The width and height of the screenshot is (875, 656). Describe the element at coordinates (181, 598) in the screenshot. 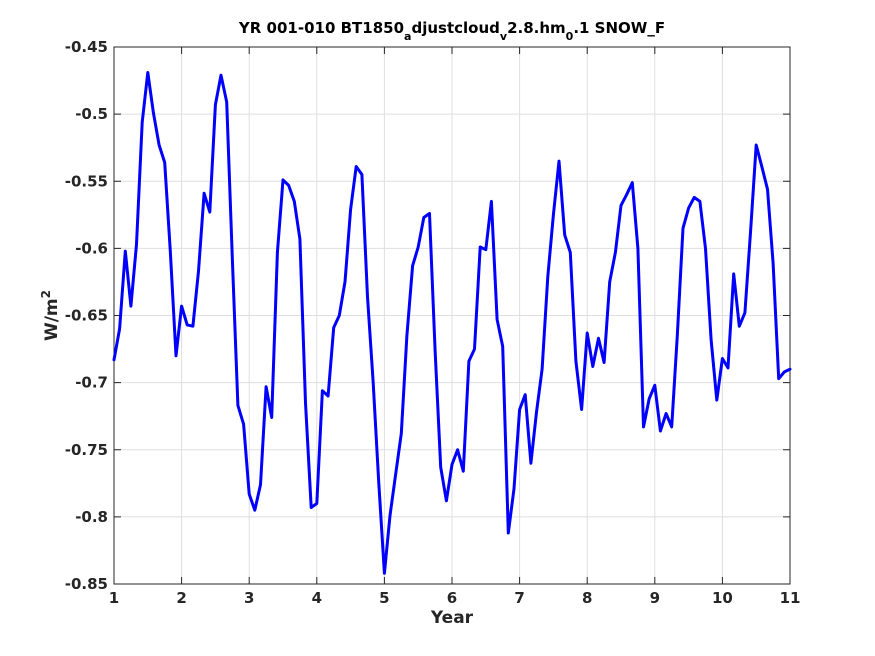

I see `x-tick-label: 2` at that location.